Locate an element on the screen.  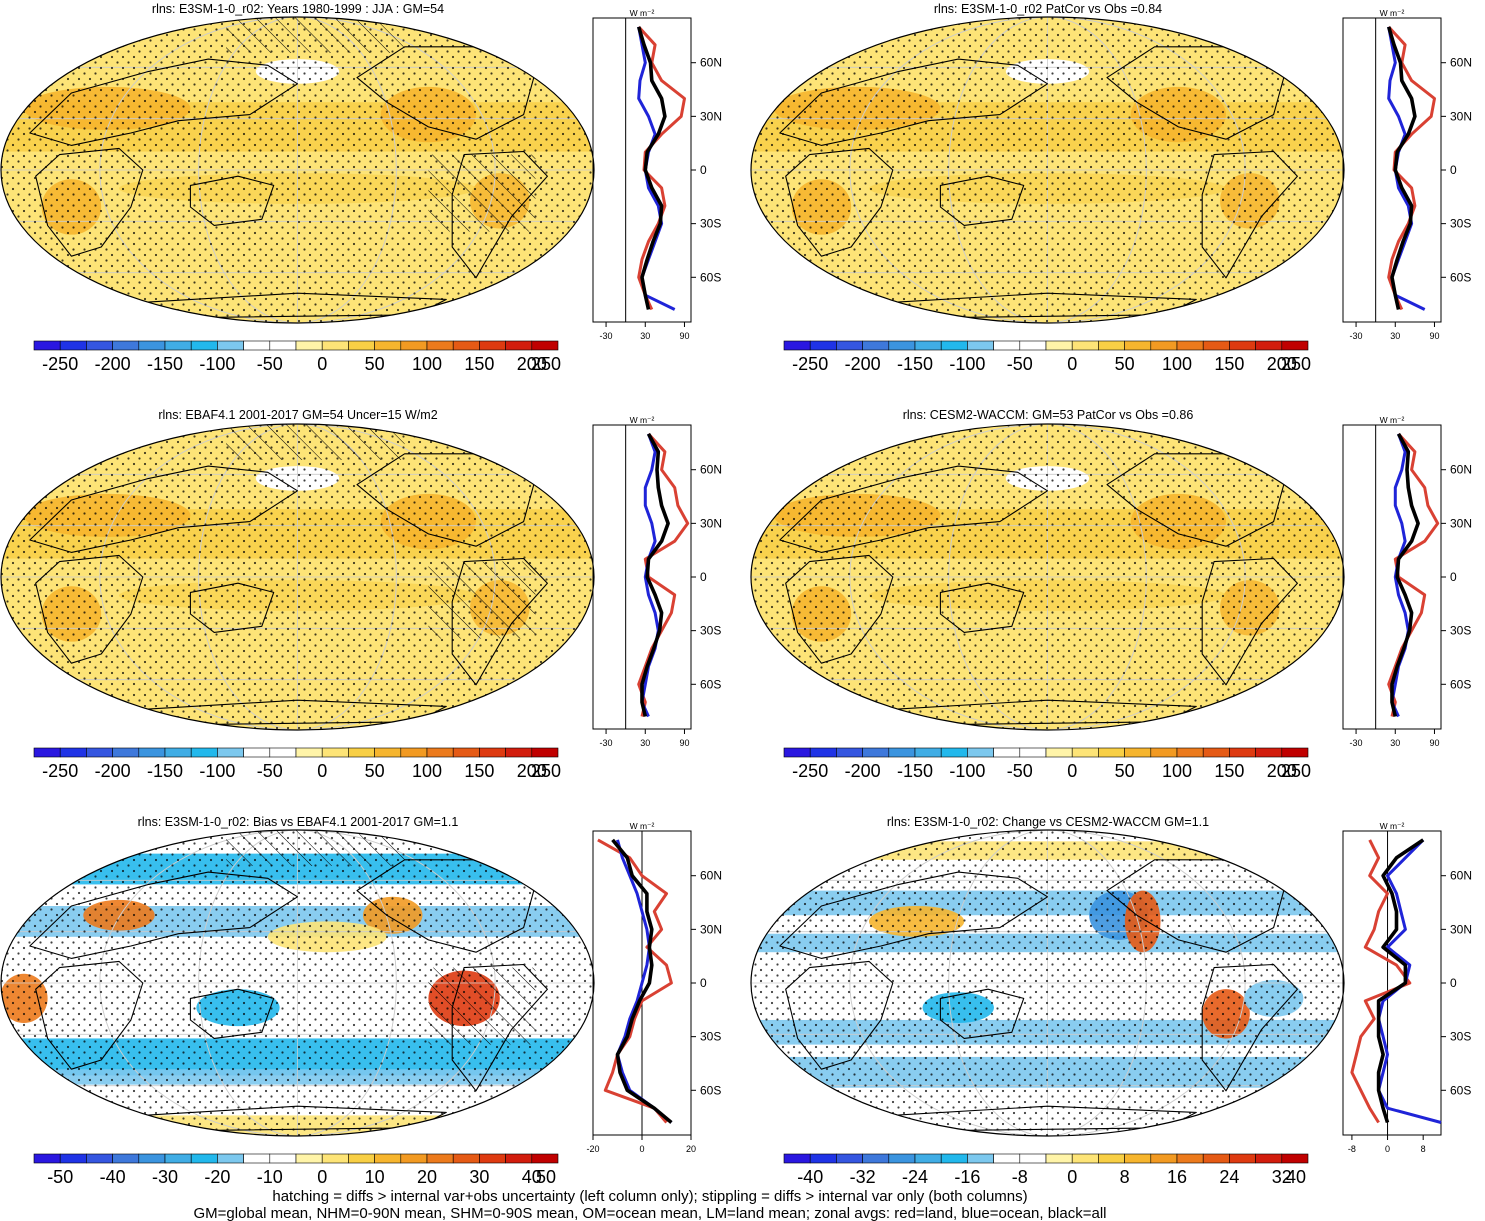
colorbar-tick-label: 10 is located at coordinates (375, 1177).